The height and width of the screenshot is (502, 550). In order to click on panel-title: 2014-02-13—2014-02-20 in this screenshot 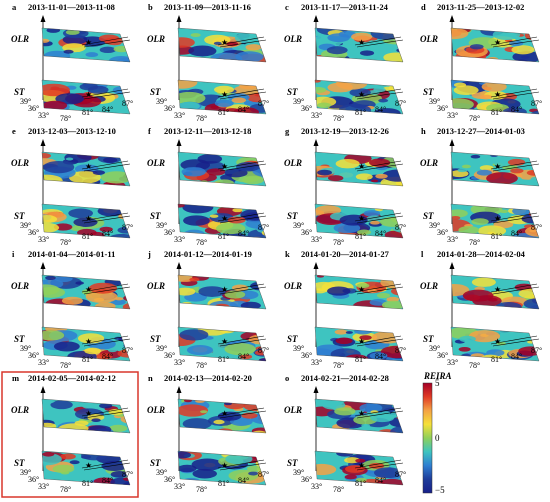, I will do `click(208, 378)`.